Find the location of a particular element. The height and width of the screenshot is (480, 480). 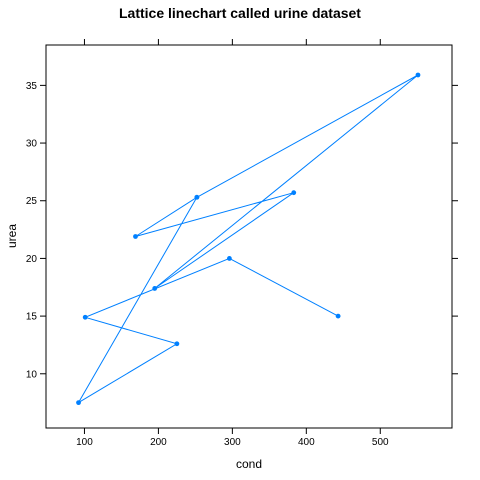

y-tick-label: 25 is located at coordinates (32, 201).